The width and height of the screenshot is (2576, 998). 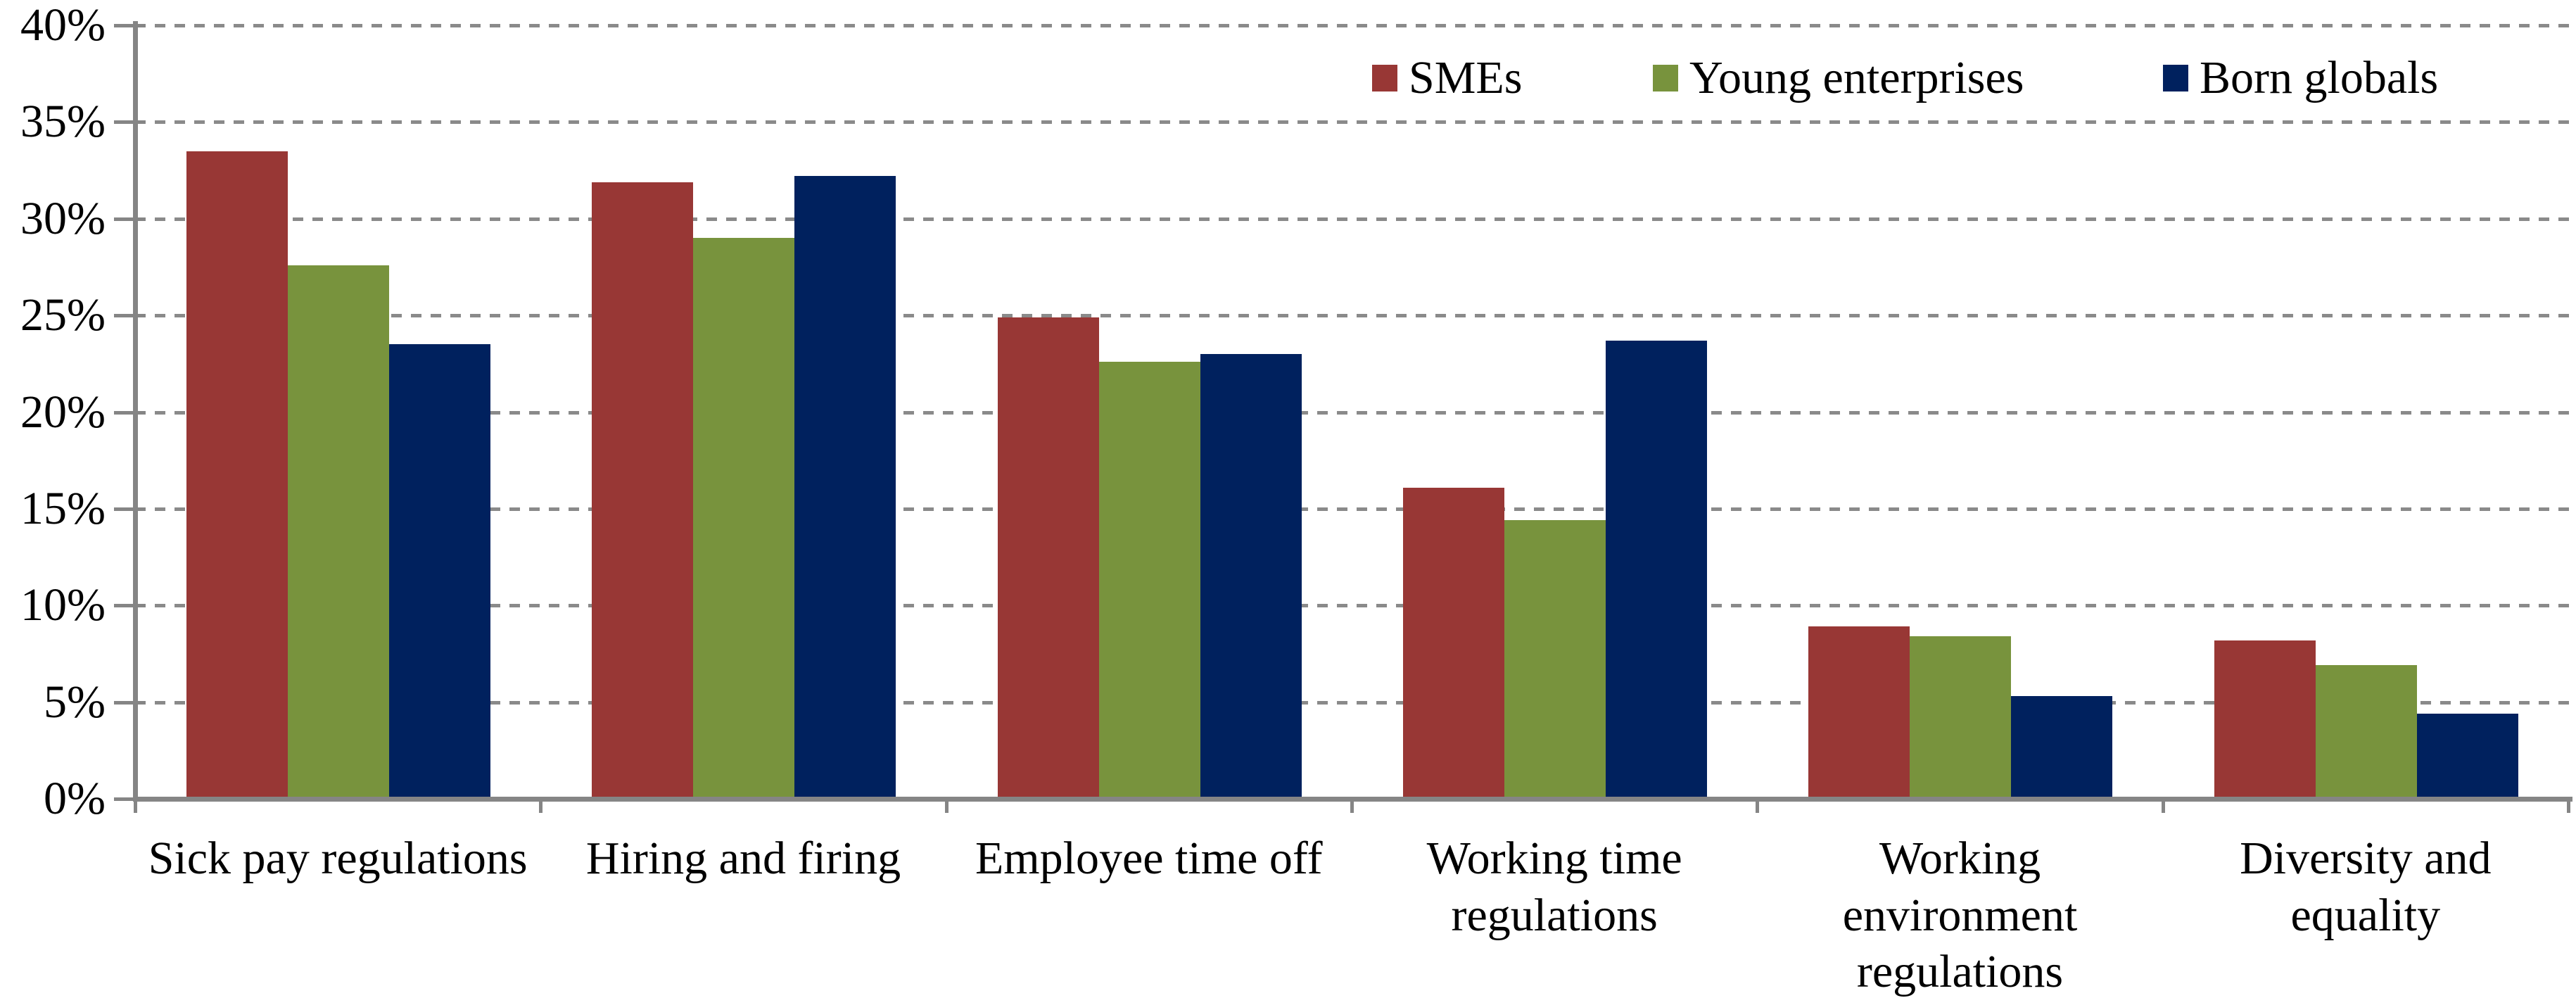 I want to click on y-tick-label: 0%, so click(x=75, y=798).